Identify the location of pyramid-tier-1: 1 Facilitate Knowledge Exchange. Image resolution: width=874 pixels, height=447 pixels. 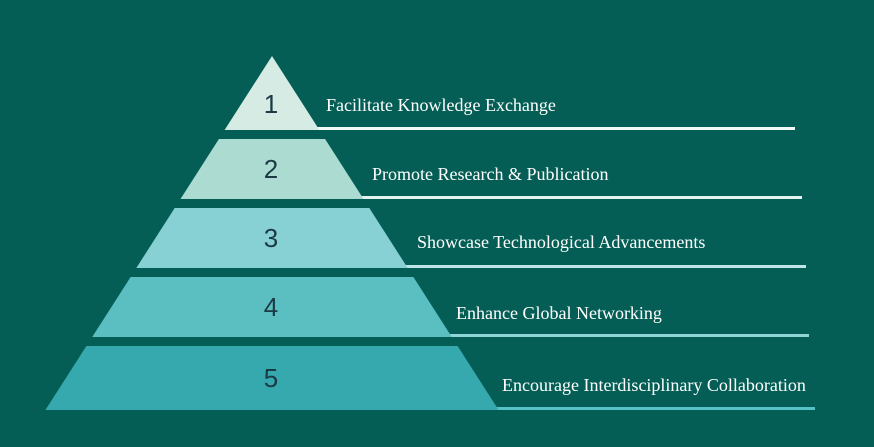
(509, 93).